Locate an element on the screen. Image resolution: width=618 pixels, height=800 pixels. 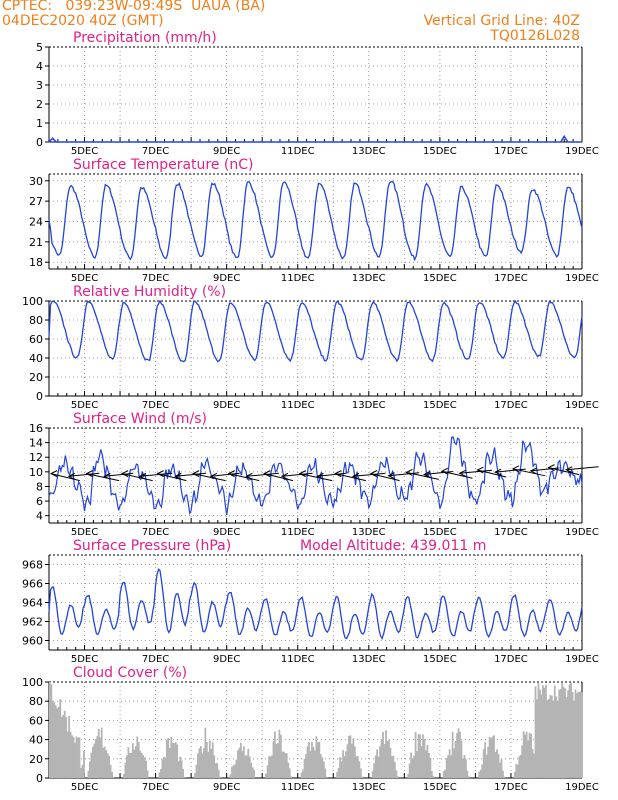
ytick-label: 962 is located at coordinates (32, 622).